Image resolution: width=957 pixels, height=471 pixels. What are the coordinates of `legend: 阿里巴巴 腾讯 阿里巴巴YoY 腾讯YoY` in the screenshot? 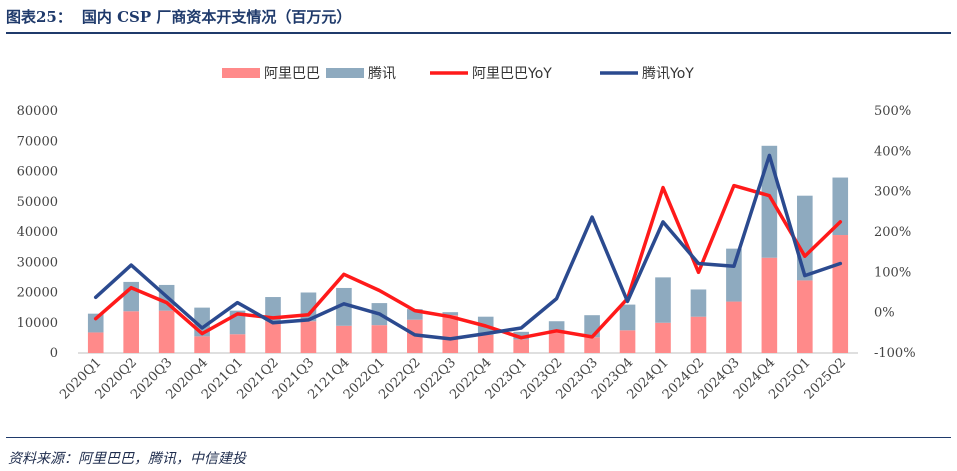 It's located at (458, 73).